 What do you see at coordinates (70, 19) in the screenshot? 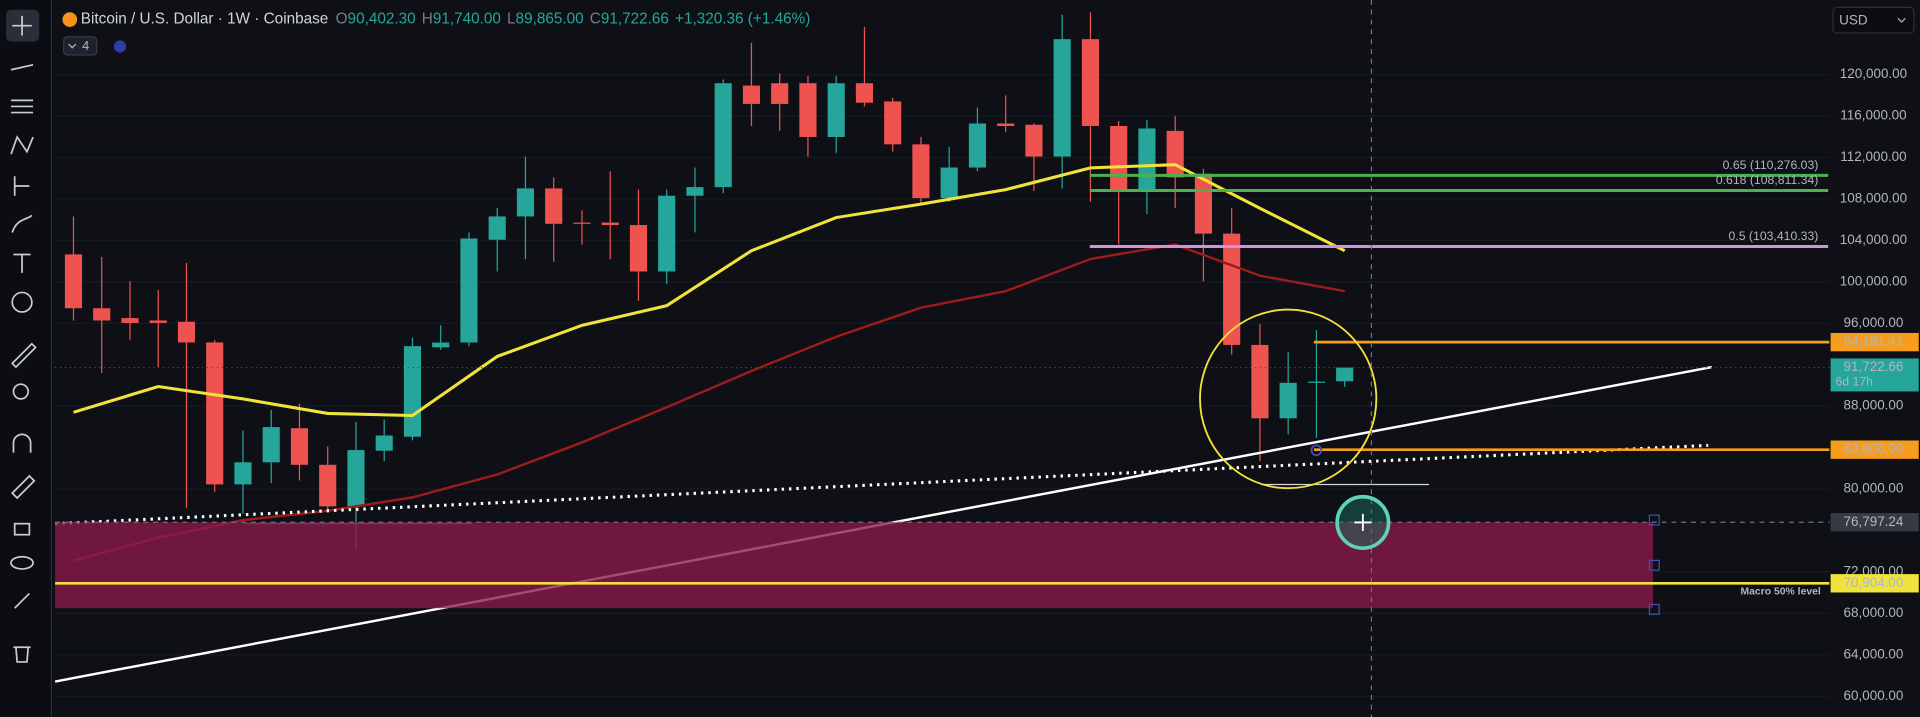
I see `symbol-logo` at bounding box center [70, 19].